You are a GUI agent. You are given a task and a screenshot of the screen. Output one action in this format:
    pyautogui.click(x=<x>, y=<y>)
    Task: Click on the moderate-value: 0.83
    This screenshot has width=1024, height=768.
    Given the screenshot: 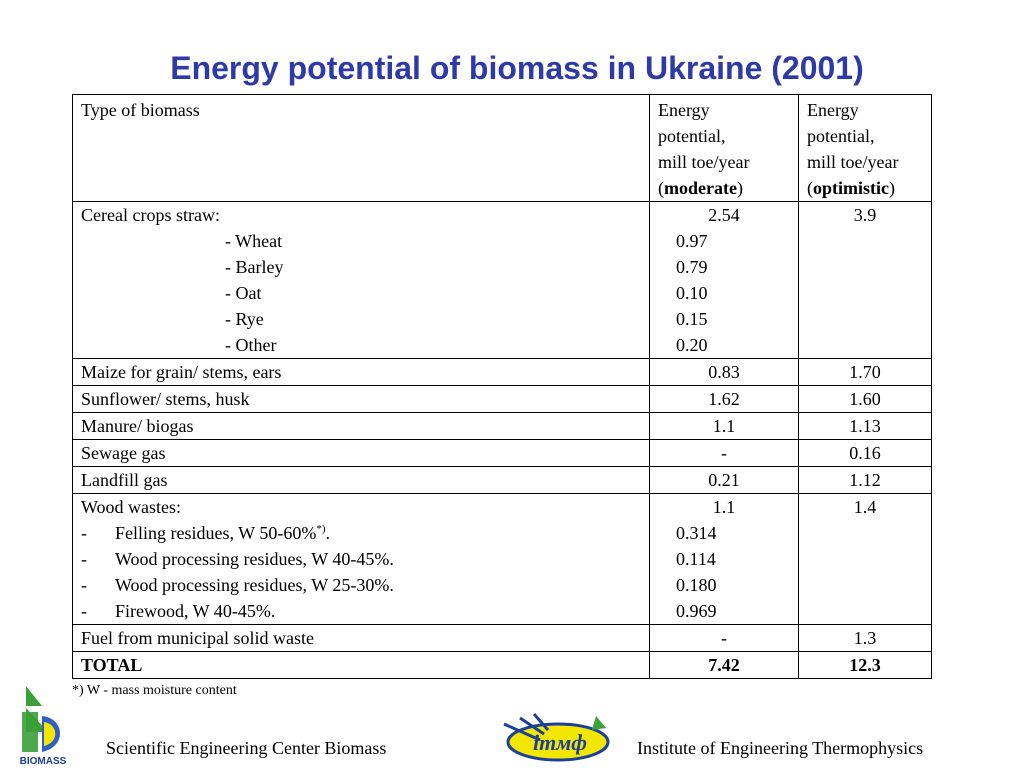 What is the action you would take?
    pyautogui.click(x=724, y=372)
    